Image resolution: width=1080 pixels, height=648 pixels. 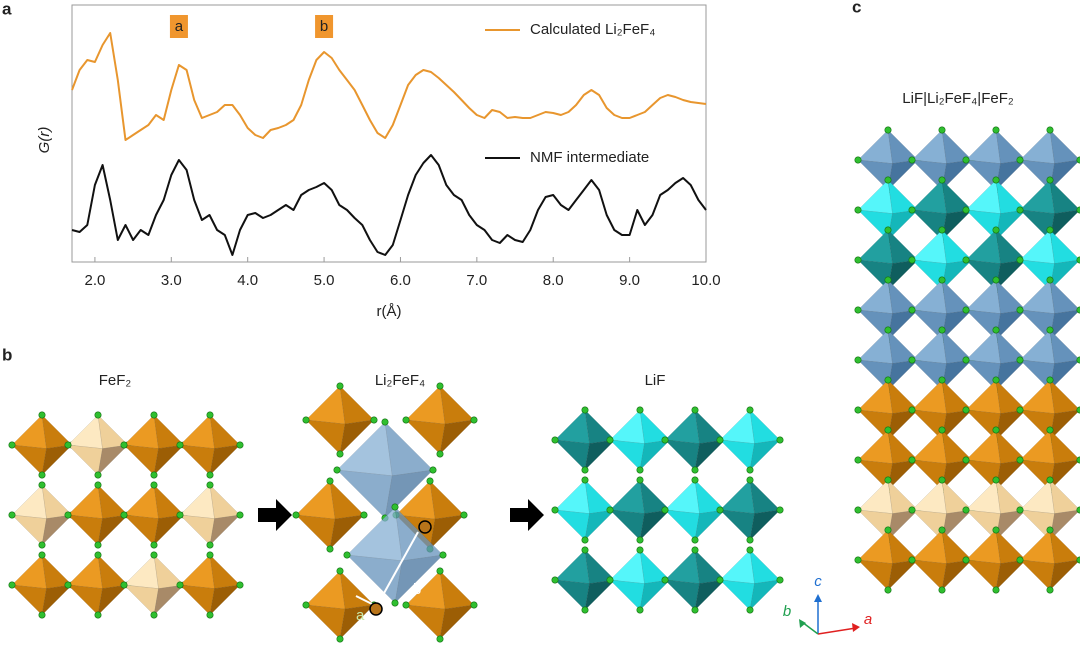 What do you see at coordinates (324, 26) in the screenshot?
I see `annotation: b` at bounding box center [324, 26].